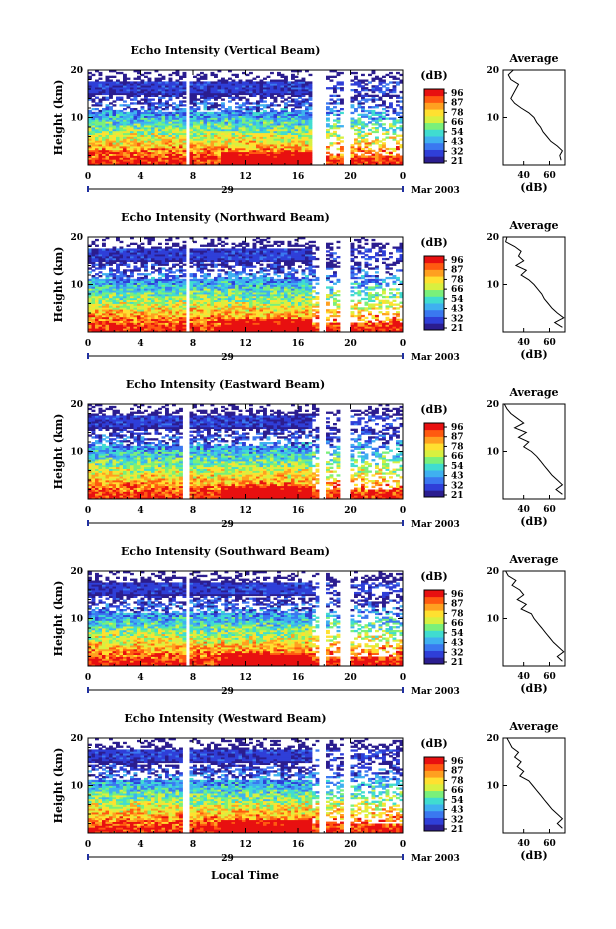  I want to click on x-tick-label: 8, so click(193, 177).